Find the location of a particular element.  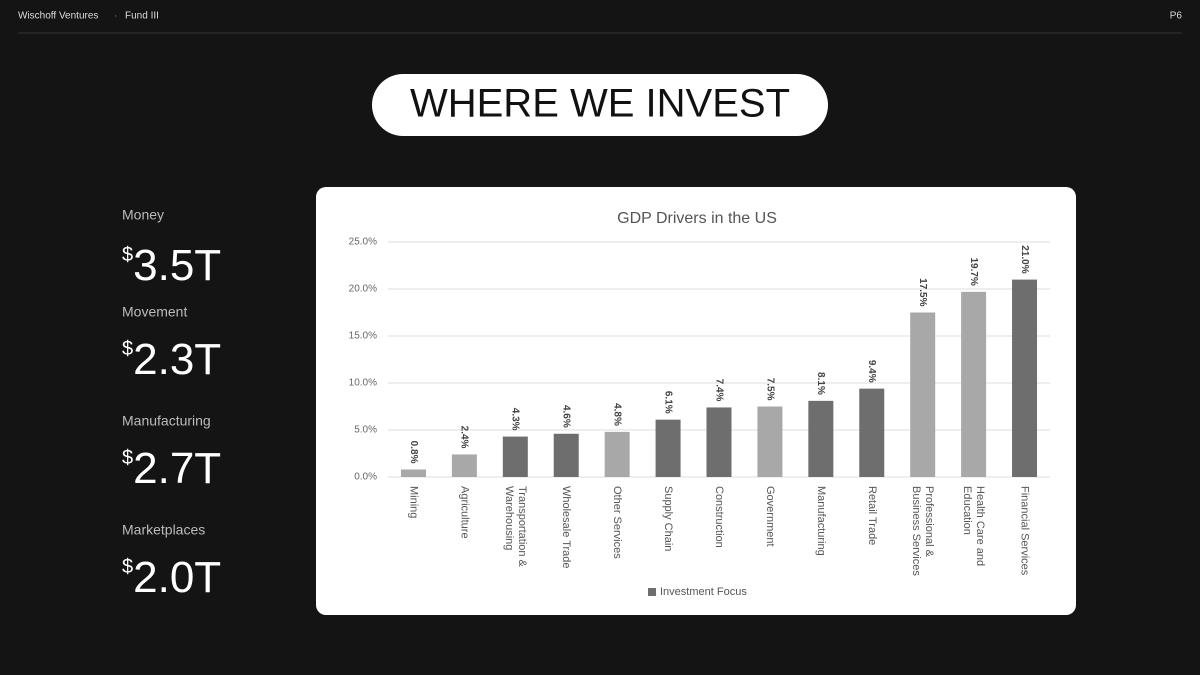

label-line: Financial Services is located at coordinates (1025, 531).